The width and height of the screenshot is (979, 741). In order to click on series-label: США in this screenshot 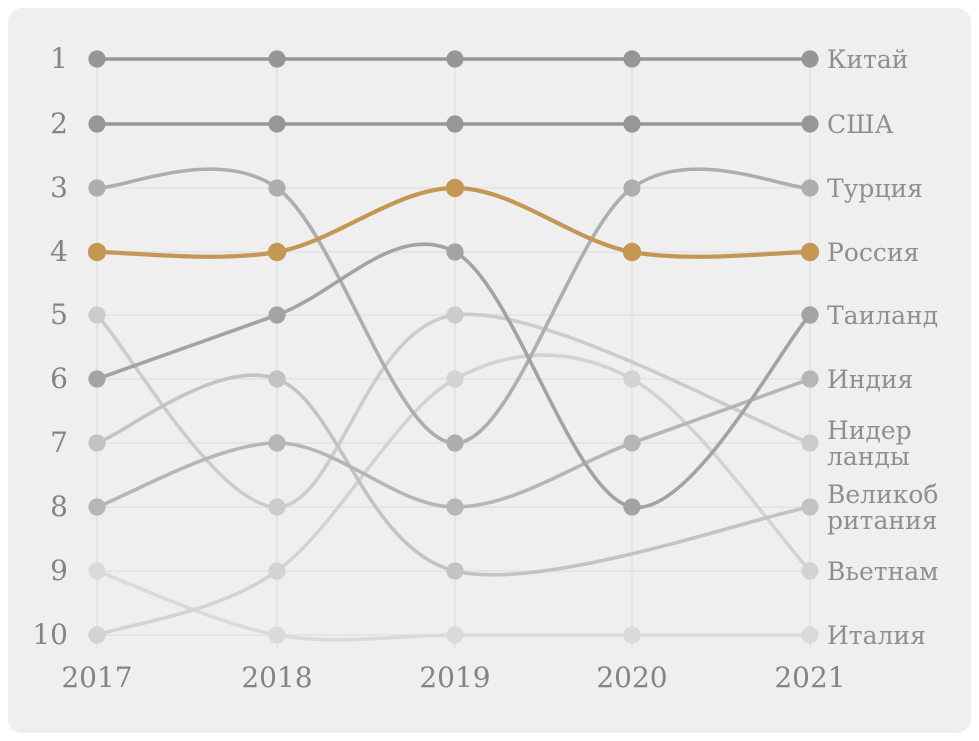, I will do `click(860, 124)`.